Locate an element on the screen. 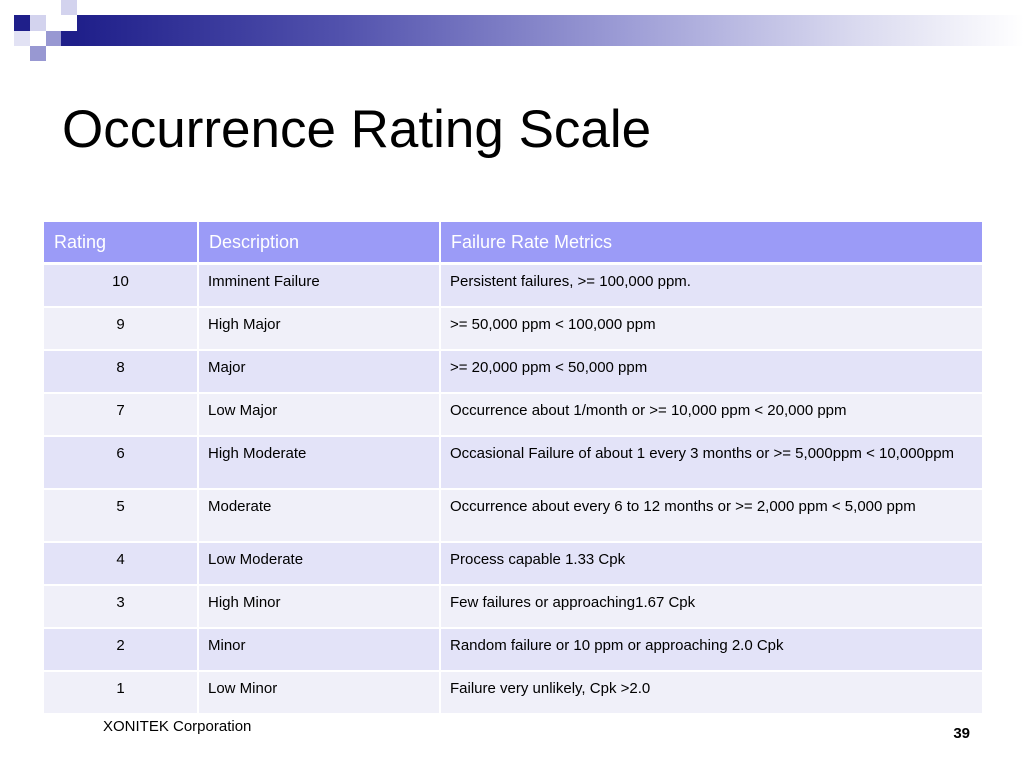 The width and height of the screenshot is (1024, 768). metric-cell: Failure very unlikely, Cpk >2.0 is located at coordinates (711, 692).